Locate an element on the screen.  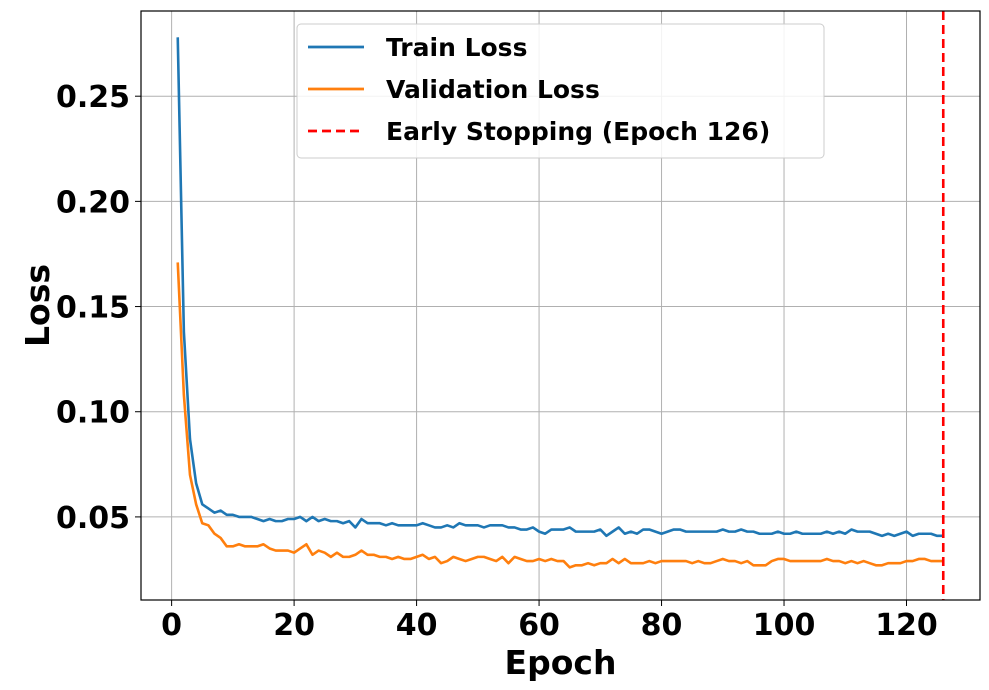
x-tick-label: 120 is located at coordinates (906, 625).